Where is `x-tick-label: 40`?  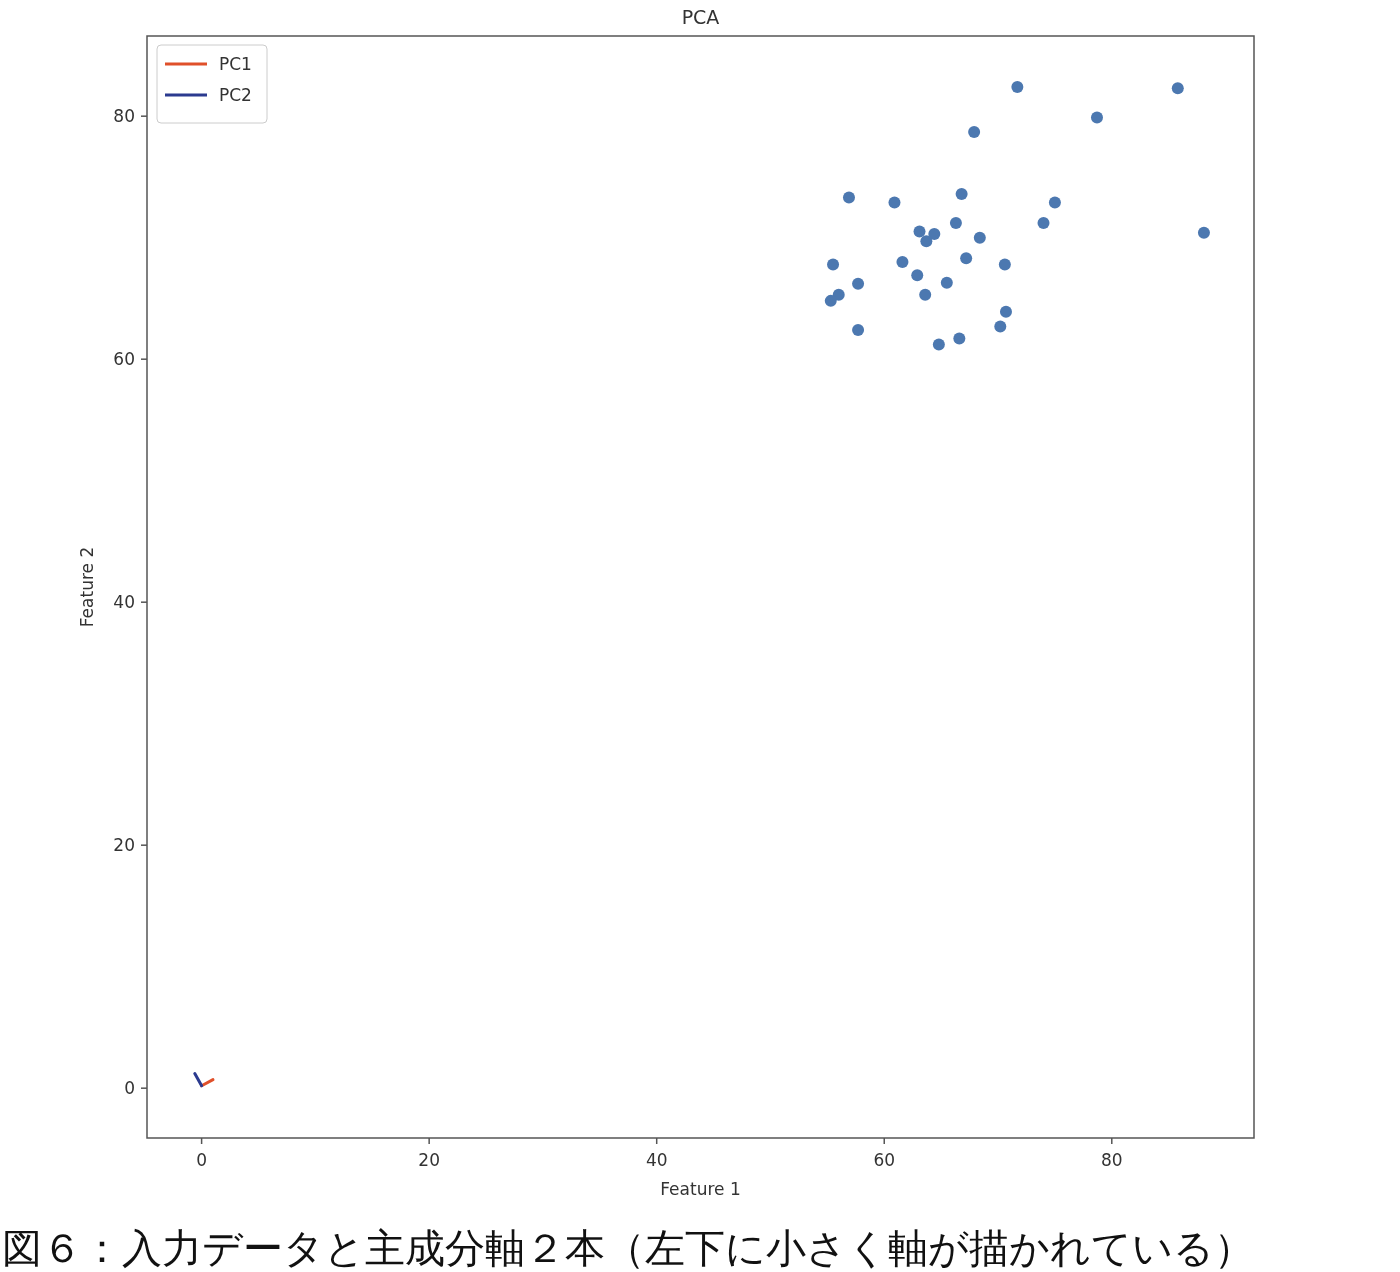 x-tick-label: 40 is located at coordinates (656, 1160).